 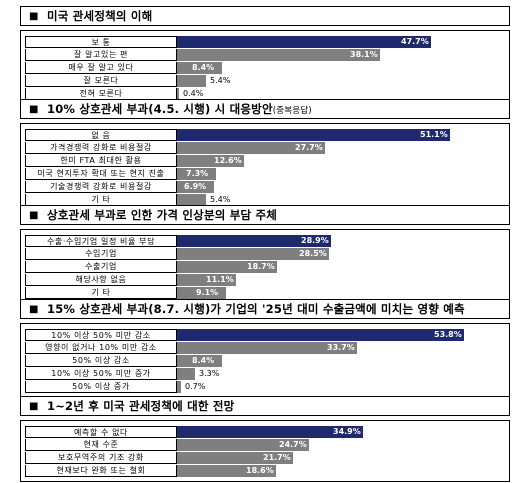 I want to click on chart-row: 수출기업 18.7%, so click(x=266, y=267).